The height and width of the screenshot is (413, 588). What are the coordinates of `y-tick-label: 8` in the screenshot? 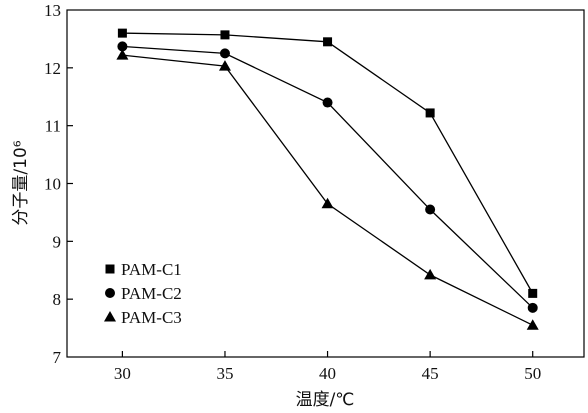 It's located at (57, 299).